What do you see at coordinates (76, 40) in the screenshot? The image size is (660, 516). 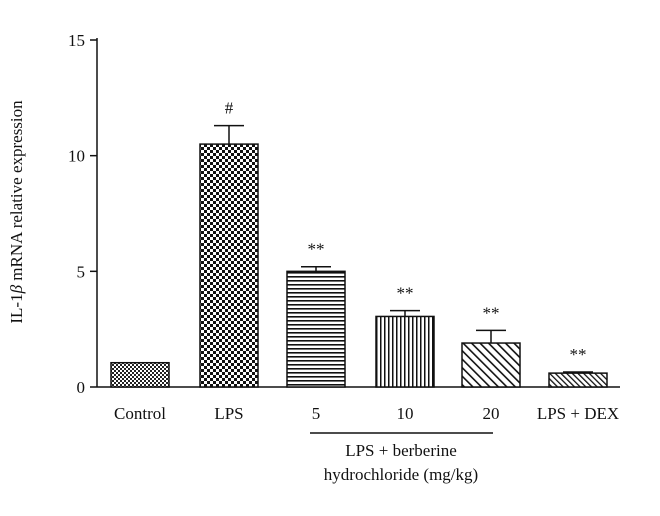 I see `y-tick-label: 15` at bounding box center [76, 40].